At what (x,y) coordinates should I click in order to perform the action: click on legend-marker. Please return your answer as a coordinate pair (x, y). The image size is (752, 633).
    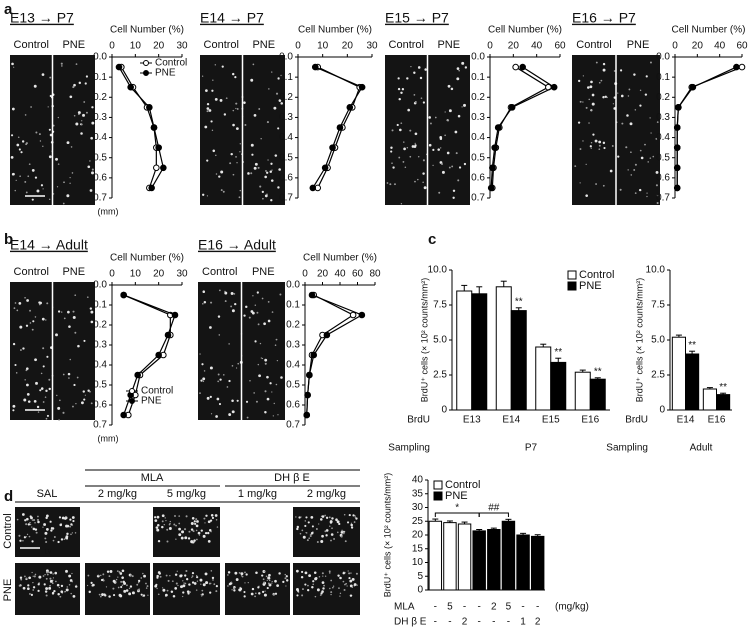
    Looking at the image, I should click on (146, 63).